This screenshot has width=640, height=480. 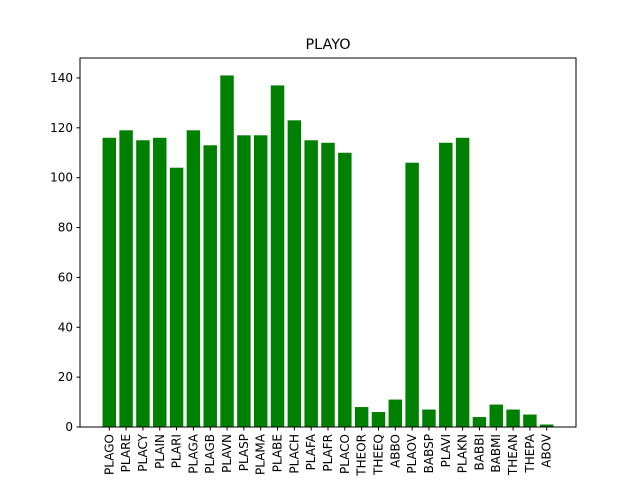 What do you see at coordinates (277, 256) in the screenshot?
I see `bar-plabe` at bounding box center [277, 256].